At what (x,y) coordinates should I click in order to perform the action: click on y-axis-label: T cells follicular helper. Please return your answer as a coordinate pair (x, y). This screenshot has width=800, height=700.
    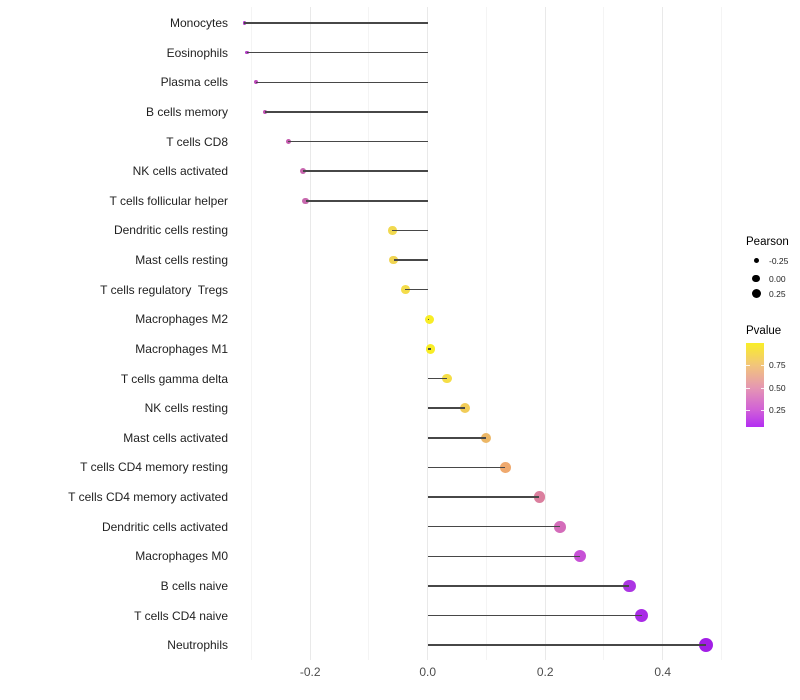
    Looking at the image, I should click on (169, 200).